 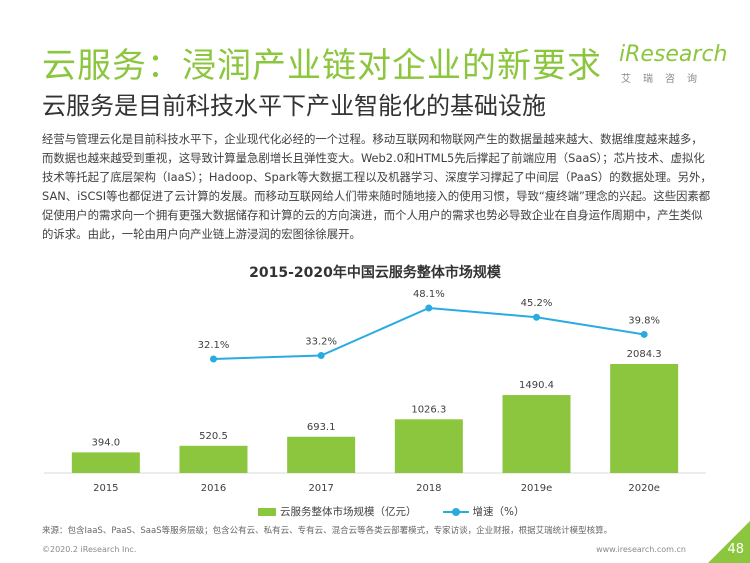 I want to click on growth-line, so click(x=429, y=333).